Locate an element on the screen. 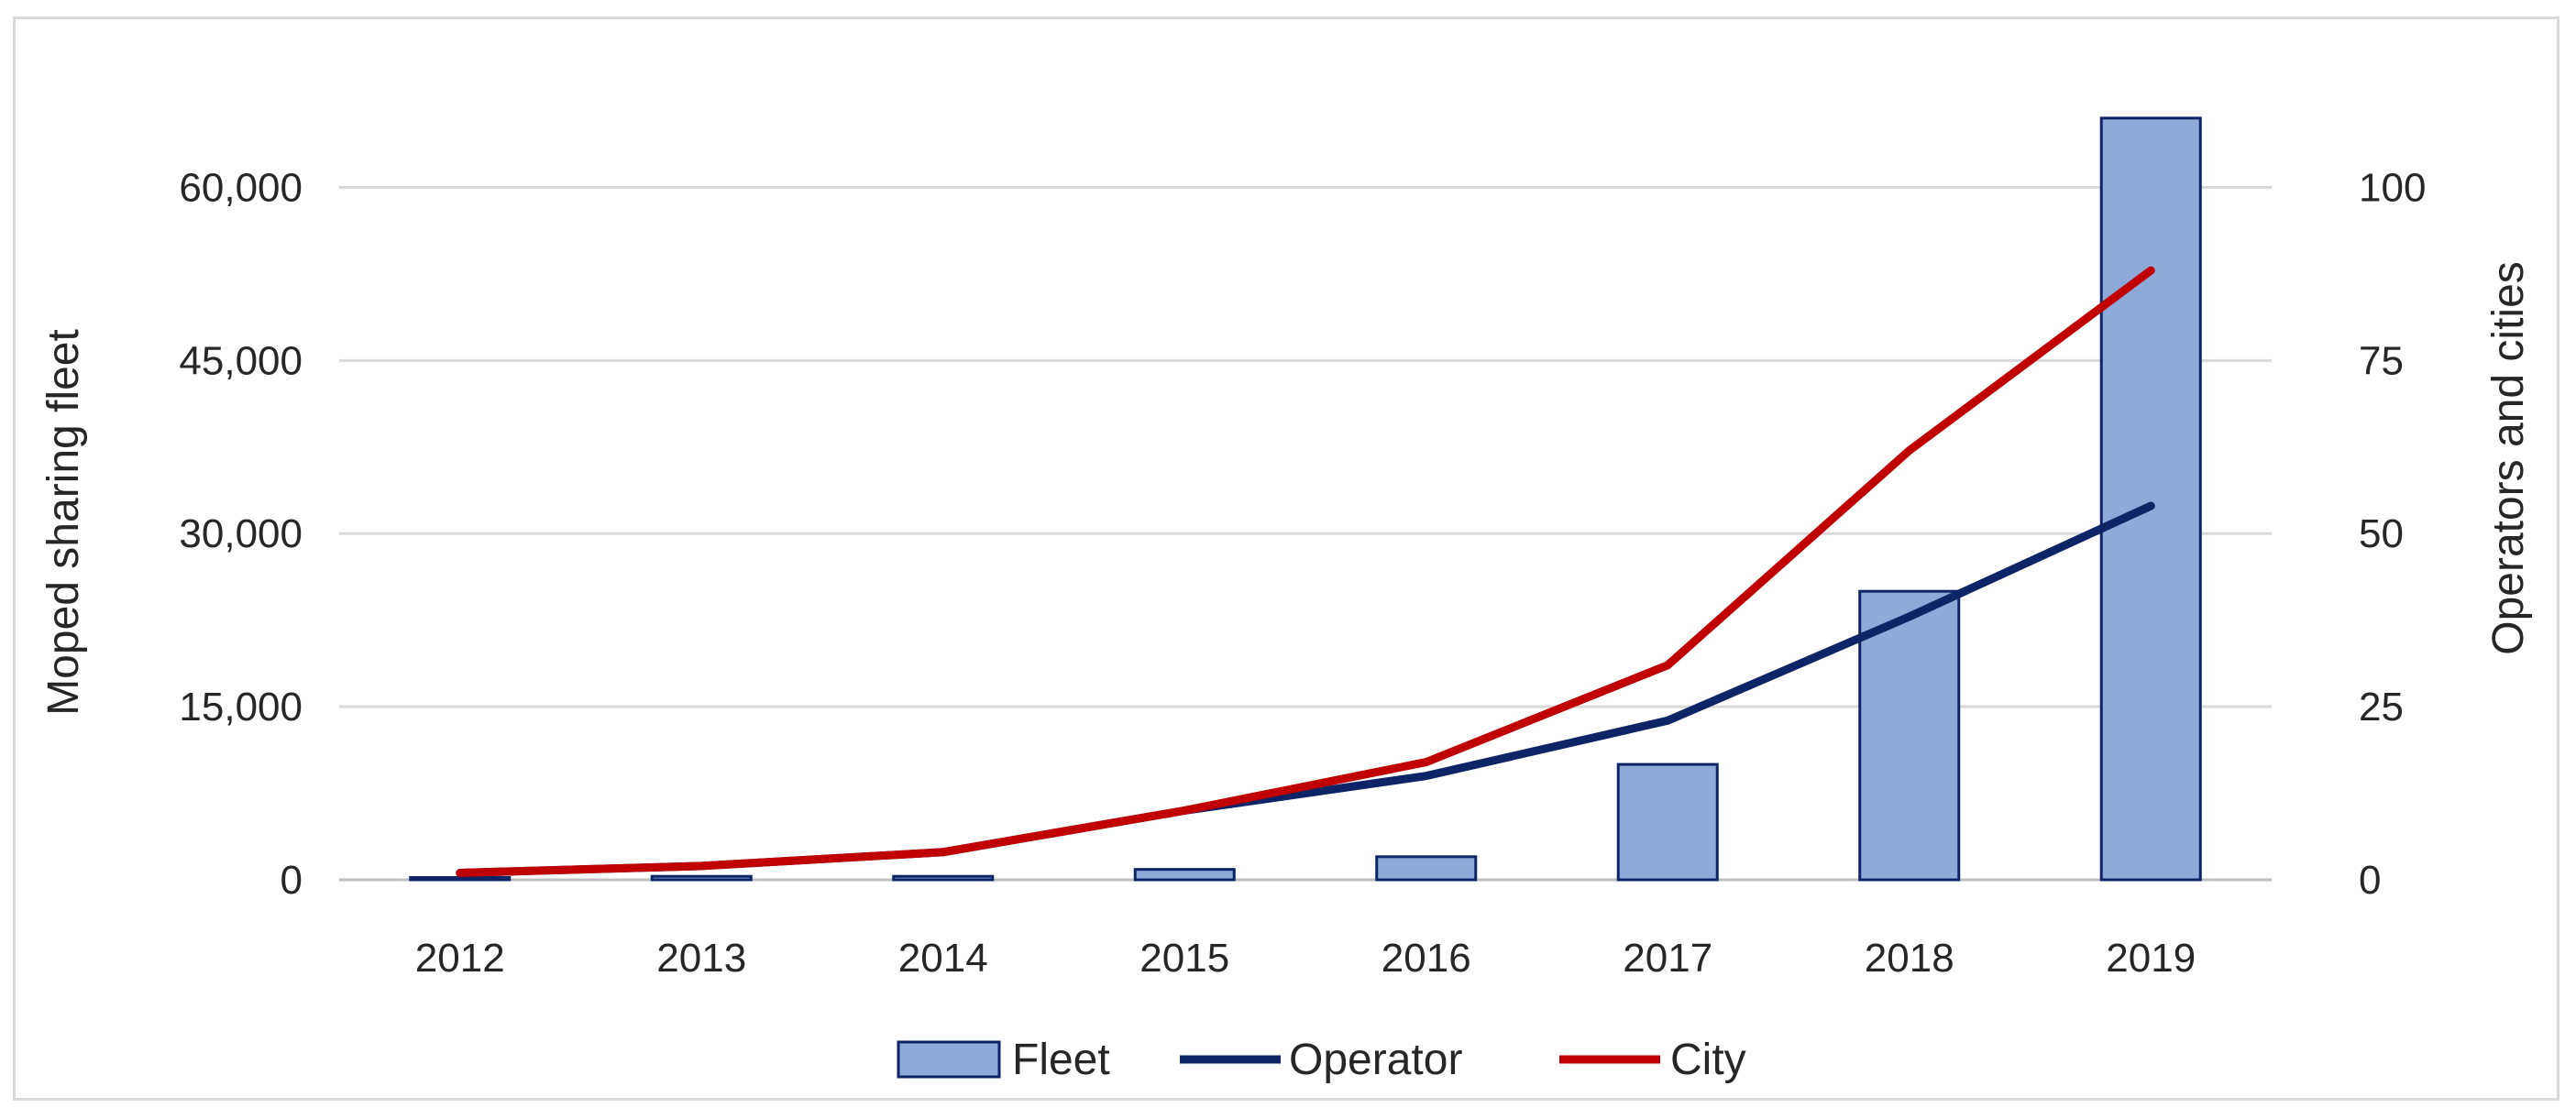 This screenshot has width=2576, height=1119. y2-tick-label: 50 is located at coordinates (2382, 534).